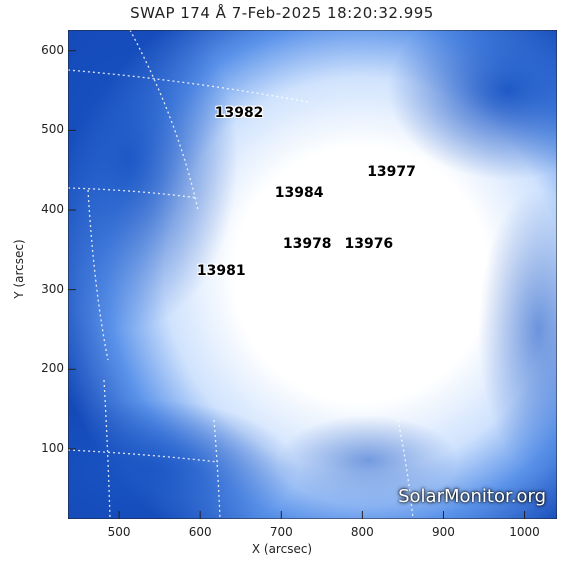 The image size is (564, 564). Describe the element at coordinates (362, 532) in the screenshot. I see `x-tick-label: 800` at that location.